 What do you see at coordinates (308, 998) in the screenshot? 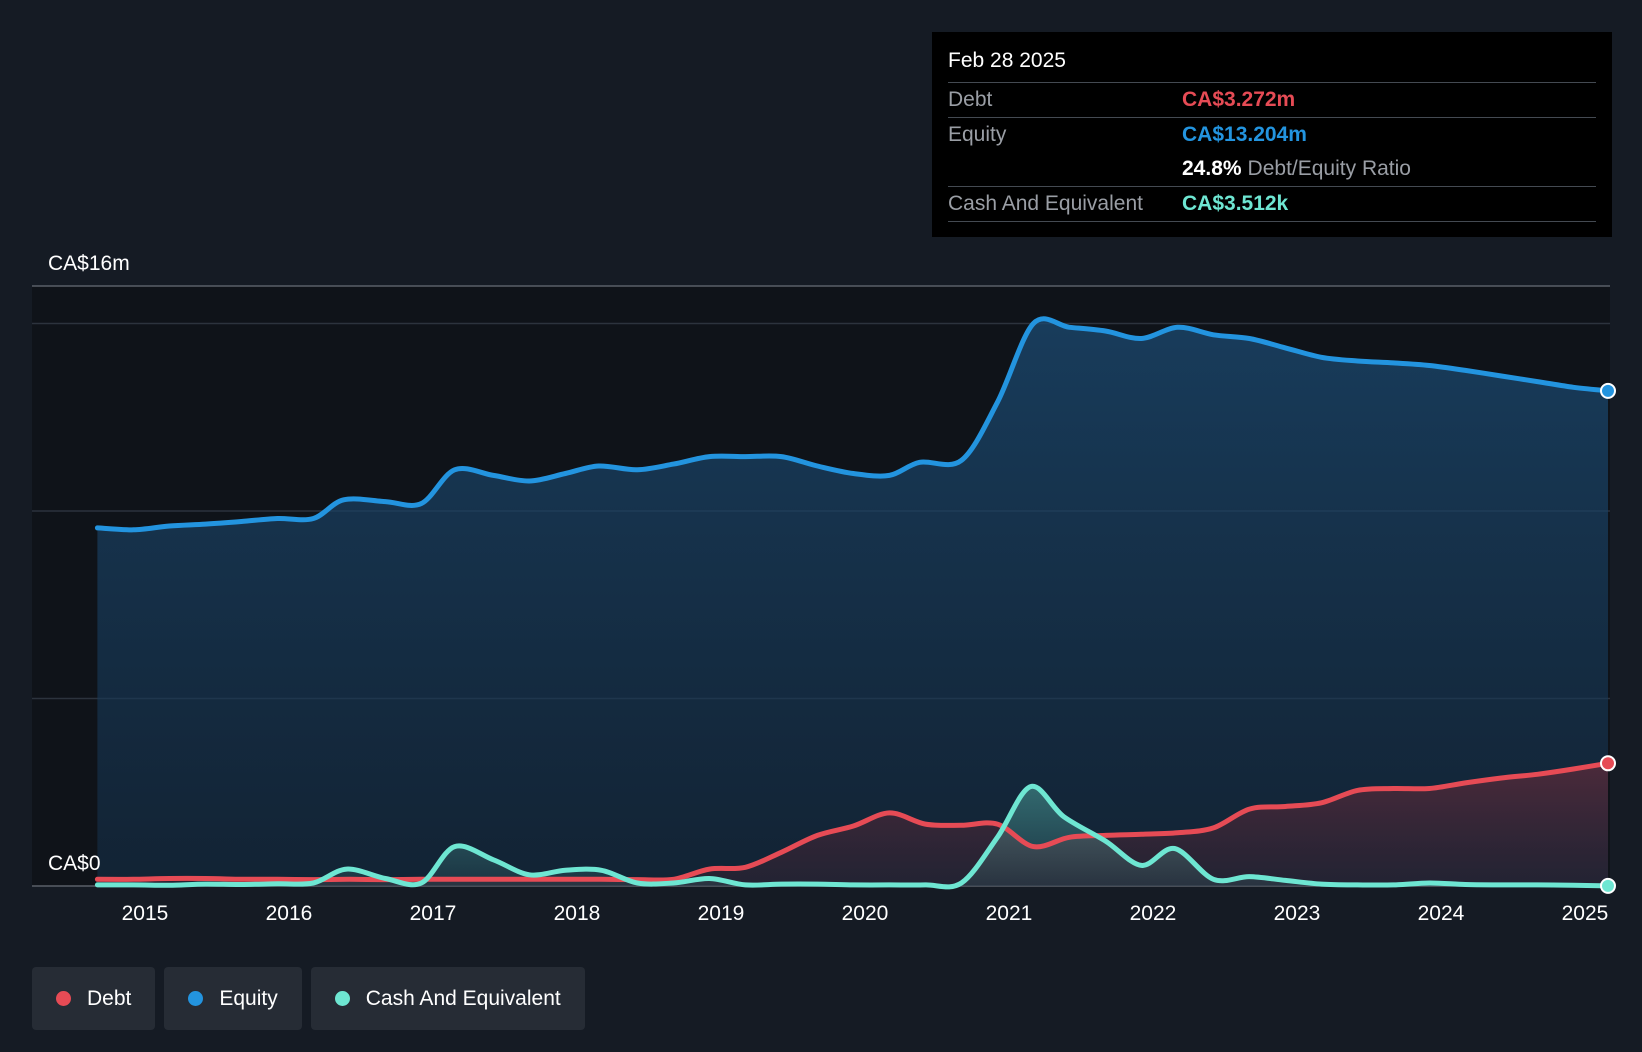
I see `chart-legend: Debt Equity Cash And Equivalent` at bounding box center [308, 998].